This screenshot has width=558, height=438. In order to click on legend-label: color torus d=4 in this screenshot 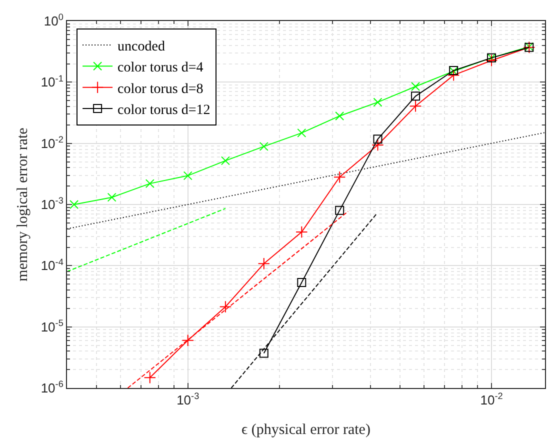, I will do `click(161, 68)`.